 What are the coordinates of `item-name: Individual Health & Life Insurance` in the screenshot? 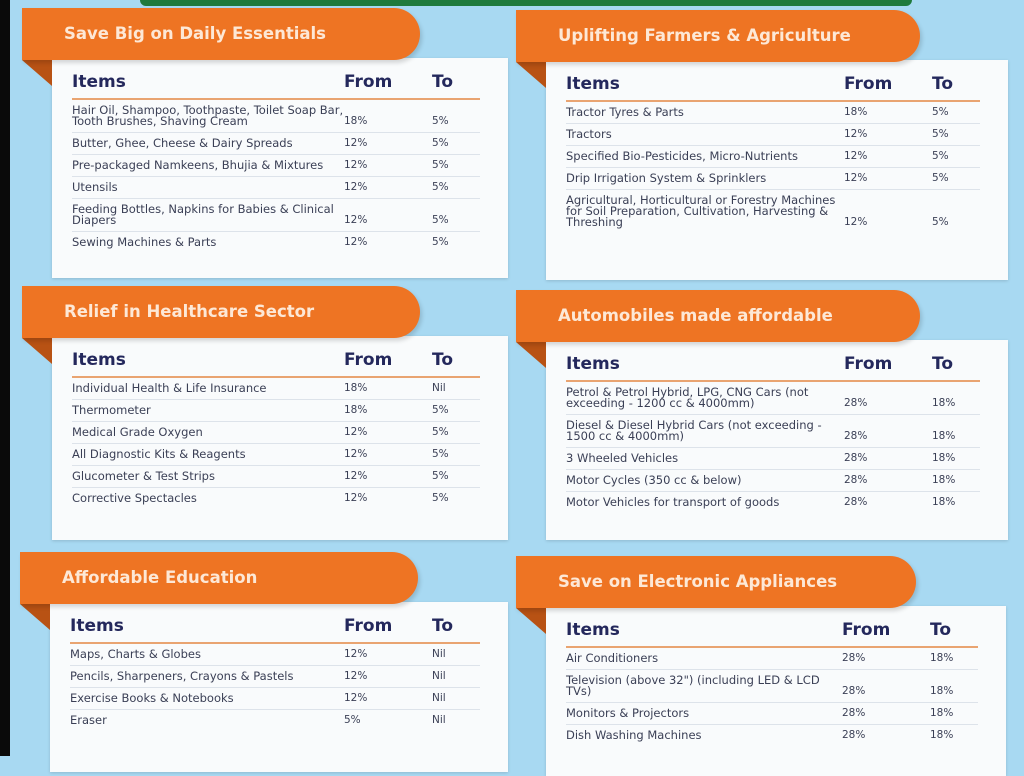 It's located at (208, 388).